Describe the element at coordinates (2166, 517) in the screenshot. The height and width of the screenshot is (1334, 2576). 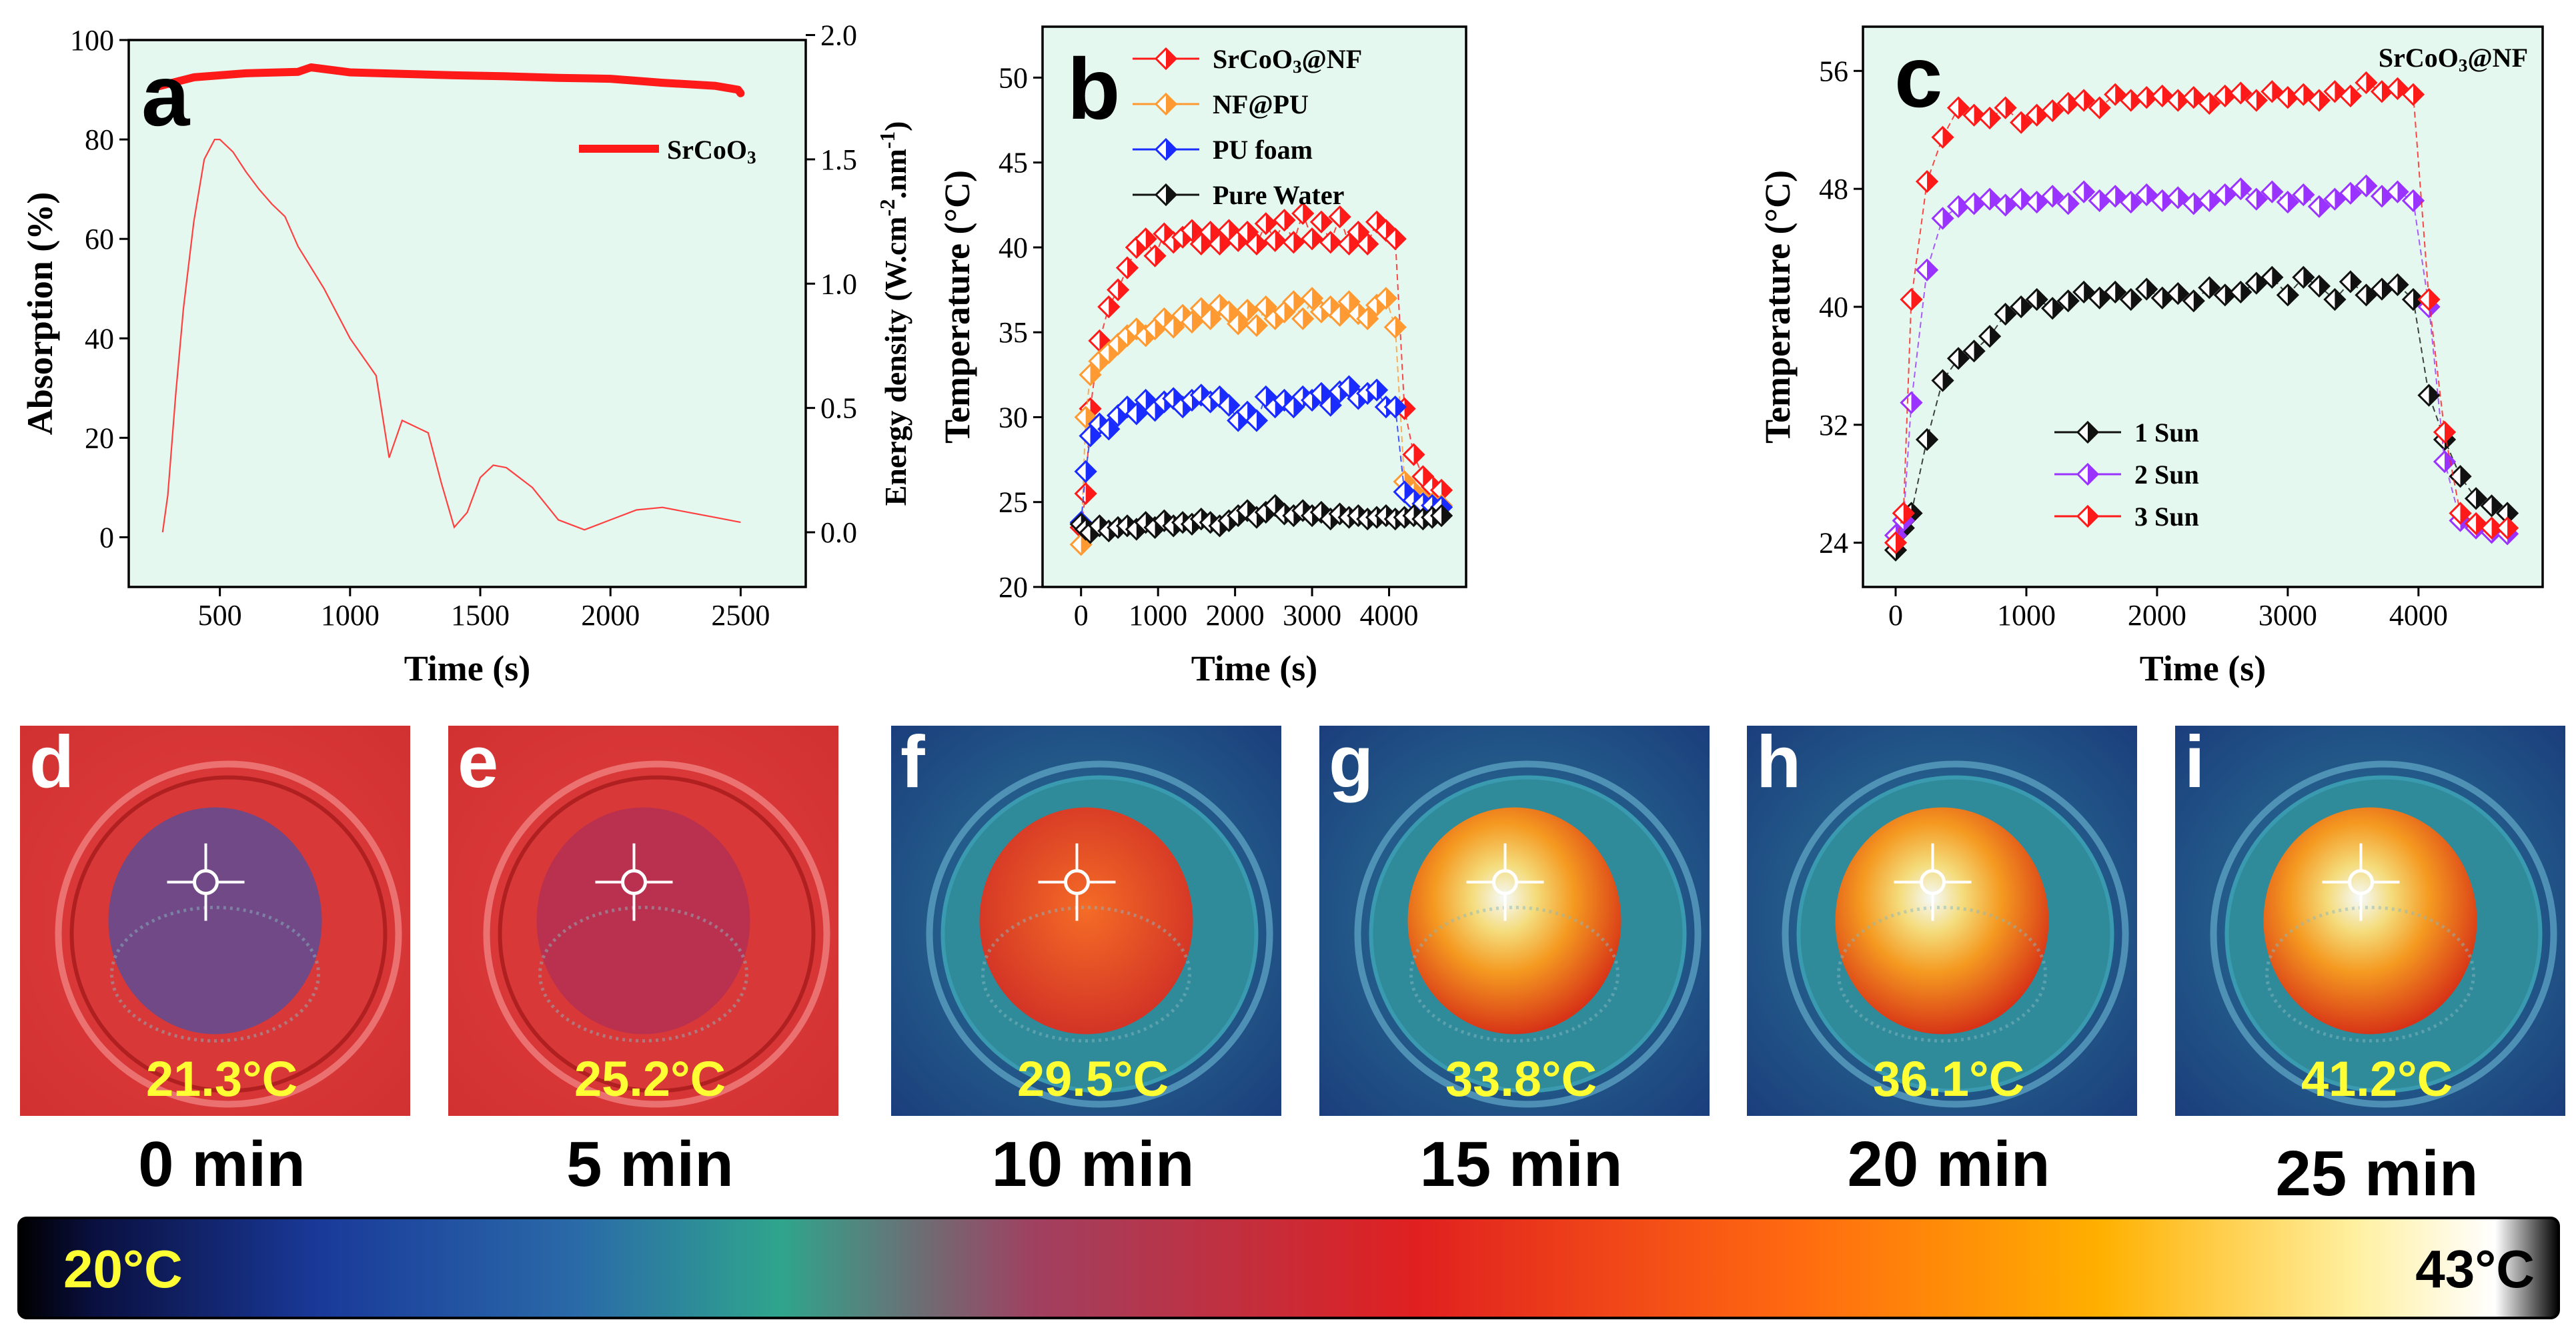
I see `panel-c-legend-label-2: 3 Sun` at that location.